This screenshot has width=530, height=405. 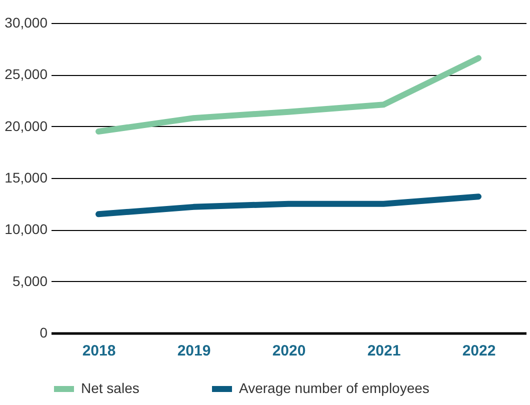 What do you see at coordinates (110, 388) in the screenshot?
I see `legend-label: Net sales` at bounding box center [110, 388].